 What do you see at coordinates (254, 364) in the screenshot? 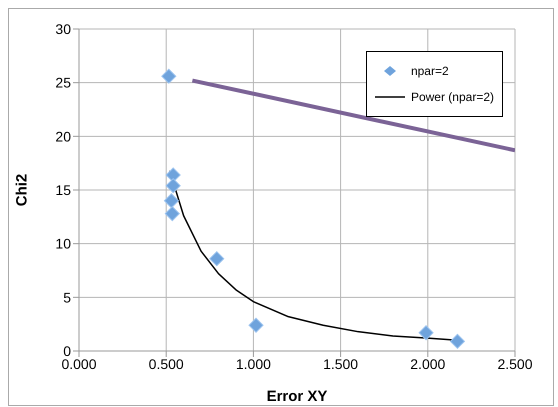
I see `x-tick-label: 1.000` at bounding box center [254, 364].